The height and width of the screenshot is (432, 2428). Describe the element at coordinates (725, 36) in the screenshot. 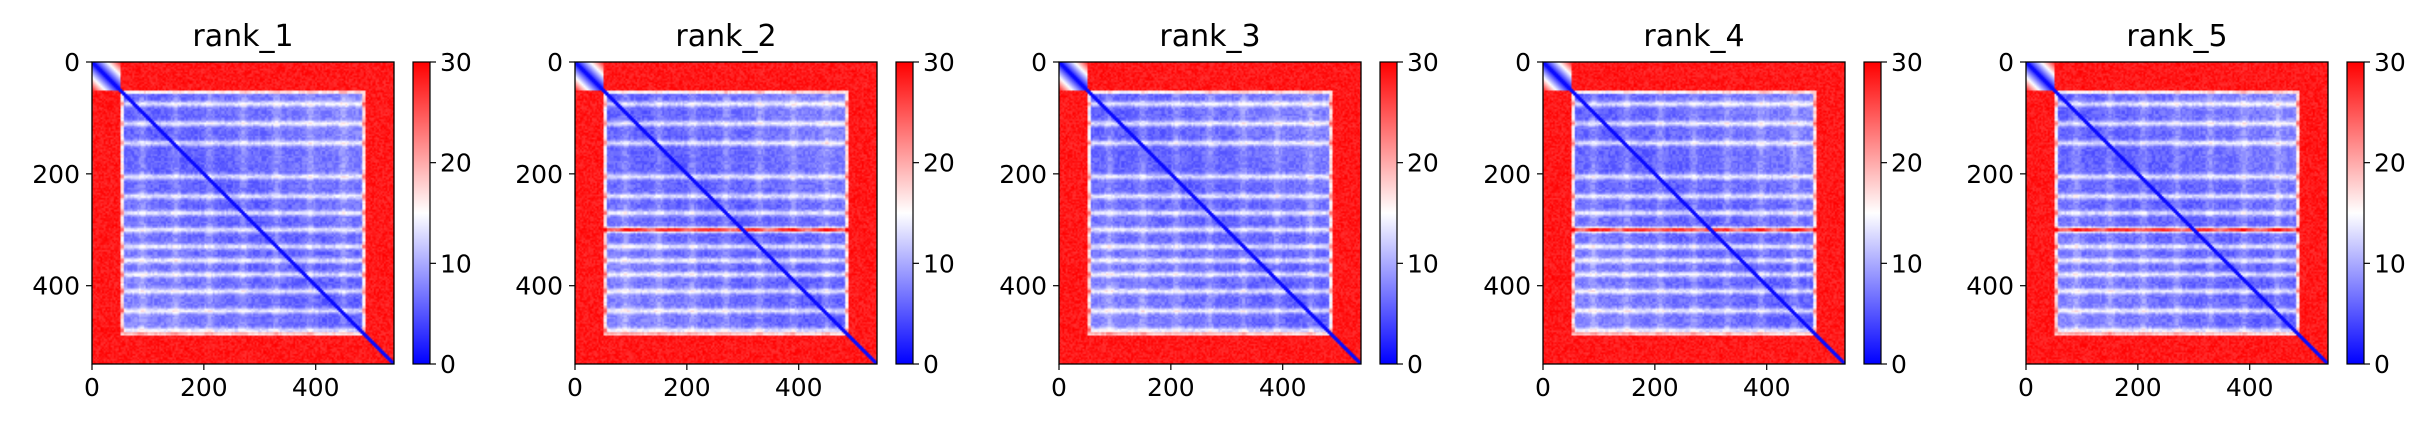

I see `axes-title: rank_2` at that location.